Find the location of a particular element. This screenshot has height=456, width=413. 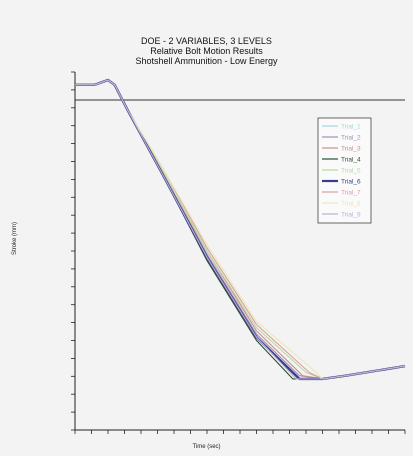

legend-label: Trial_5 is located at coordinates (351, 171).